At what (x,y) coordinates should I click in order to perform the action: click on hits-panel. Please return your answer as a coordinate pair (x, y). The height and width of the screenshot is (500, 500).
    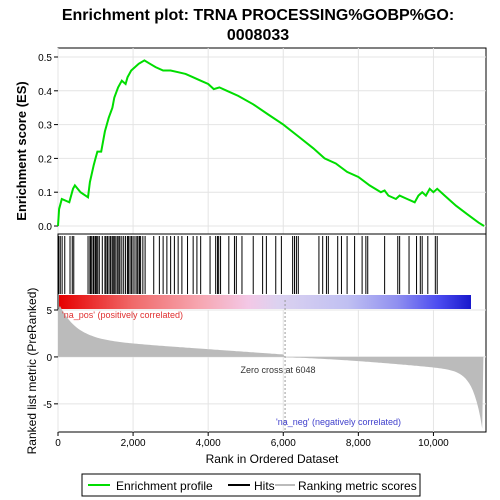
    Looking at the image, I should click on (272, 272).